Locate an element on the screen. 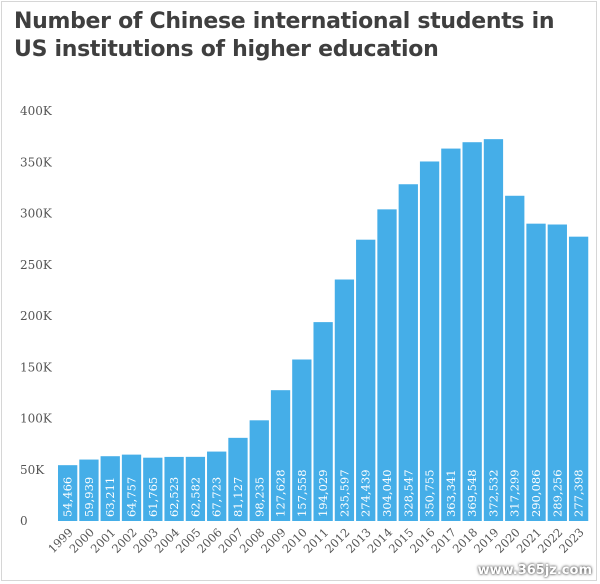 This screenshot has height=584, width=600. x-tick-label: 2023 is located at coordinates (571, 540).